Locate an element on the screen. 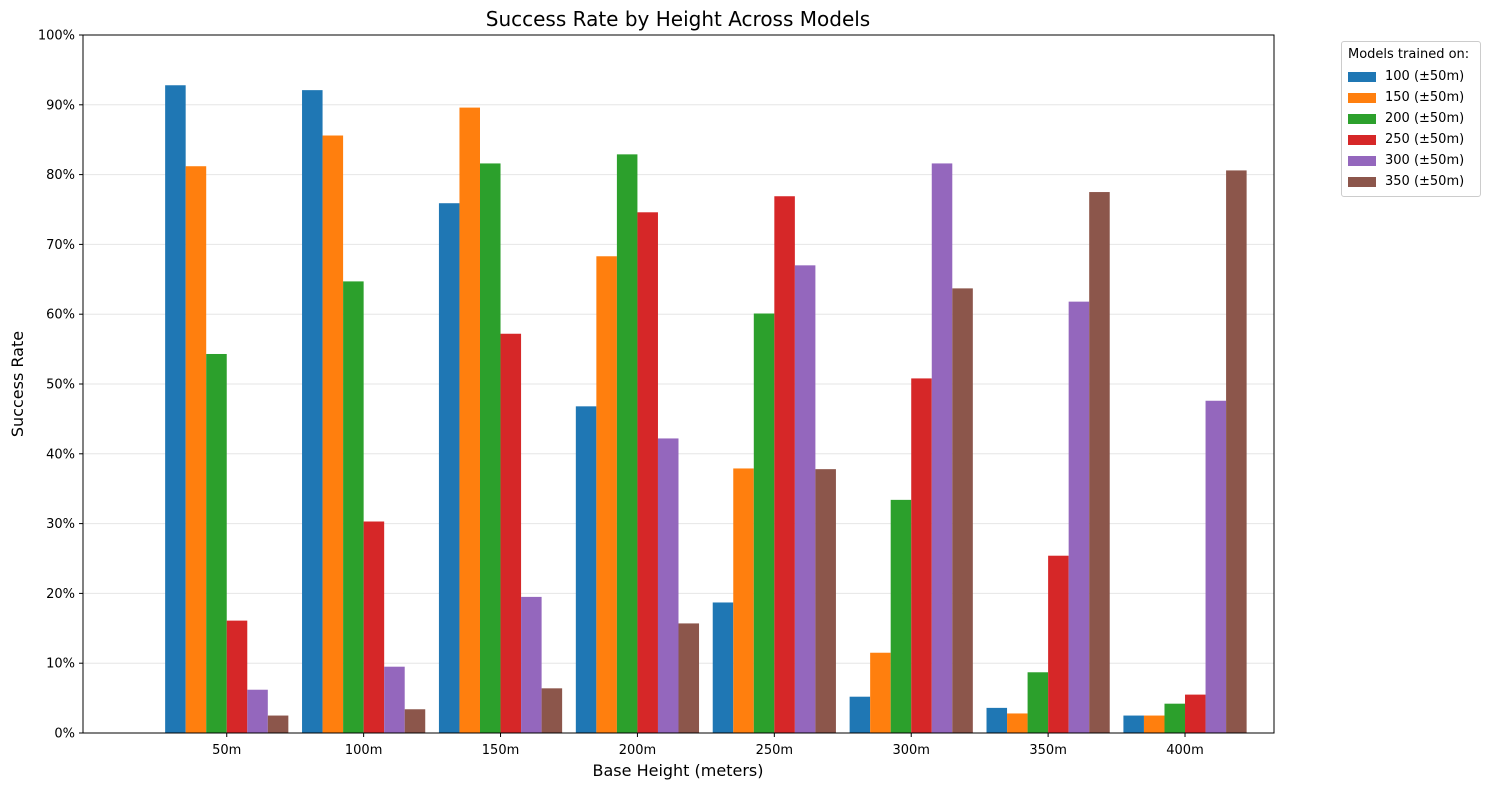 Image resolution: width=1491 pixels, height=790 pixels. x-tick-label: 300m is located at coordinates (910, 750).